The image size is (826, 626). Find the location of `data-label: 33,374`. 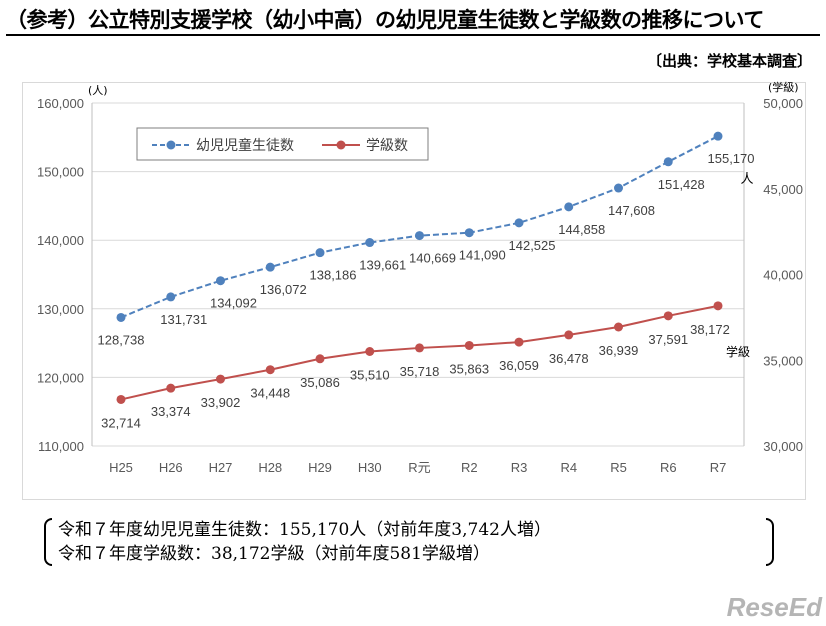

data-label: 33,374 is located at coordinates (171, 411).